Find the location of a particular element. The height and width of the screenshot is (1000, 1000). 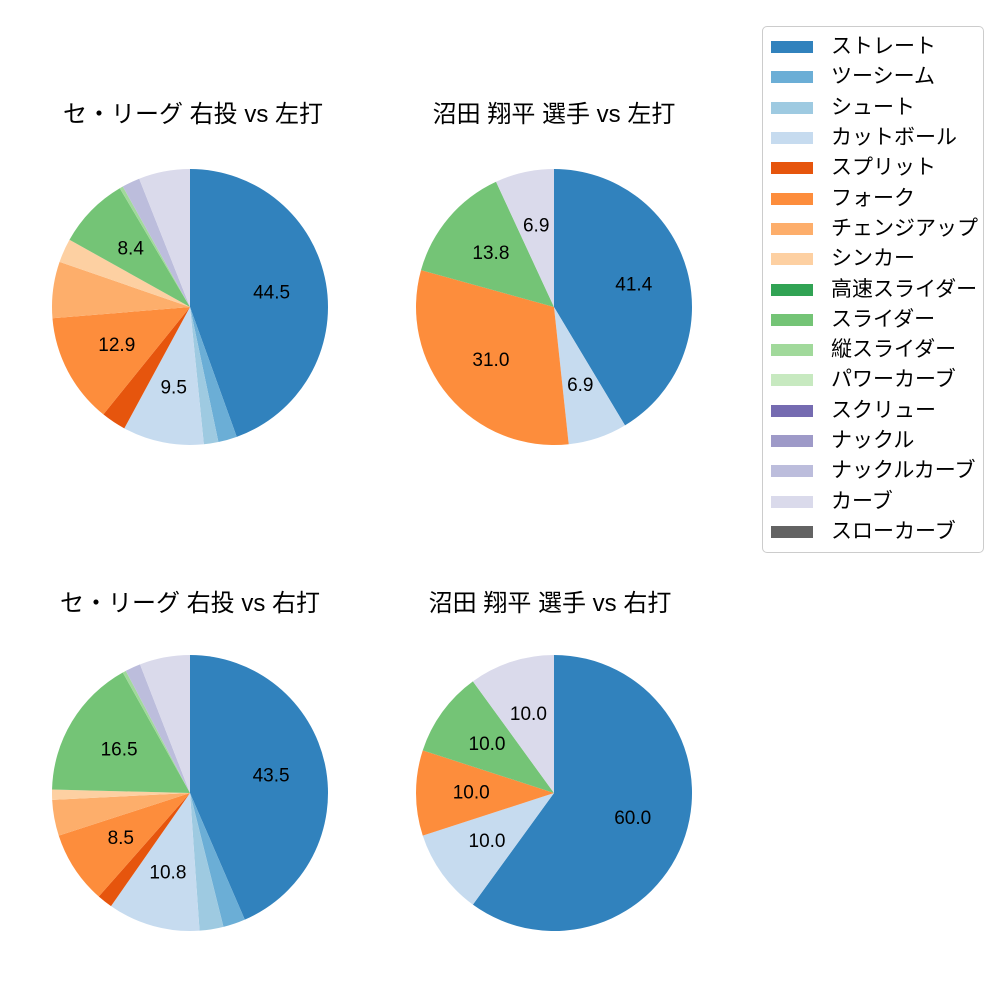

legend-label: カーブ is located at coordinates (862, 501).